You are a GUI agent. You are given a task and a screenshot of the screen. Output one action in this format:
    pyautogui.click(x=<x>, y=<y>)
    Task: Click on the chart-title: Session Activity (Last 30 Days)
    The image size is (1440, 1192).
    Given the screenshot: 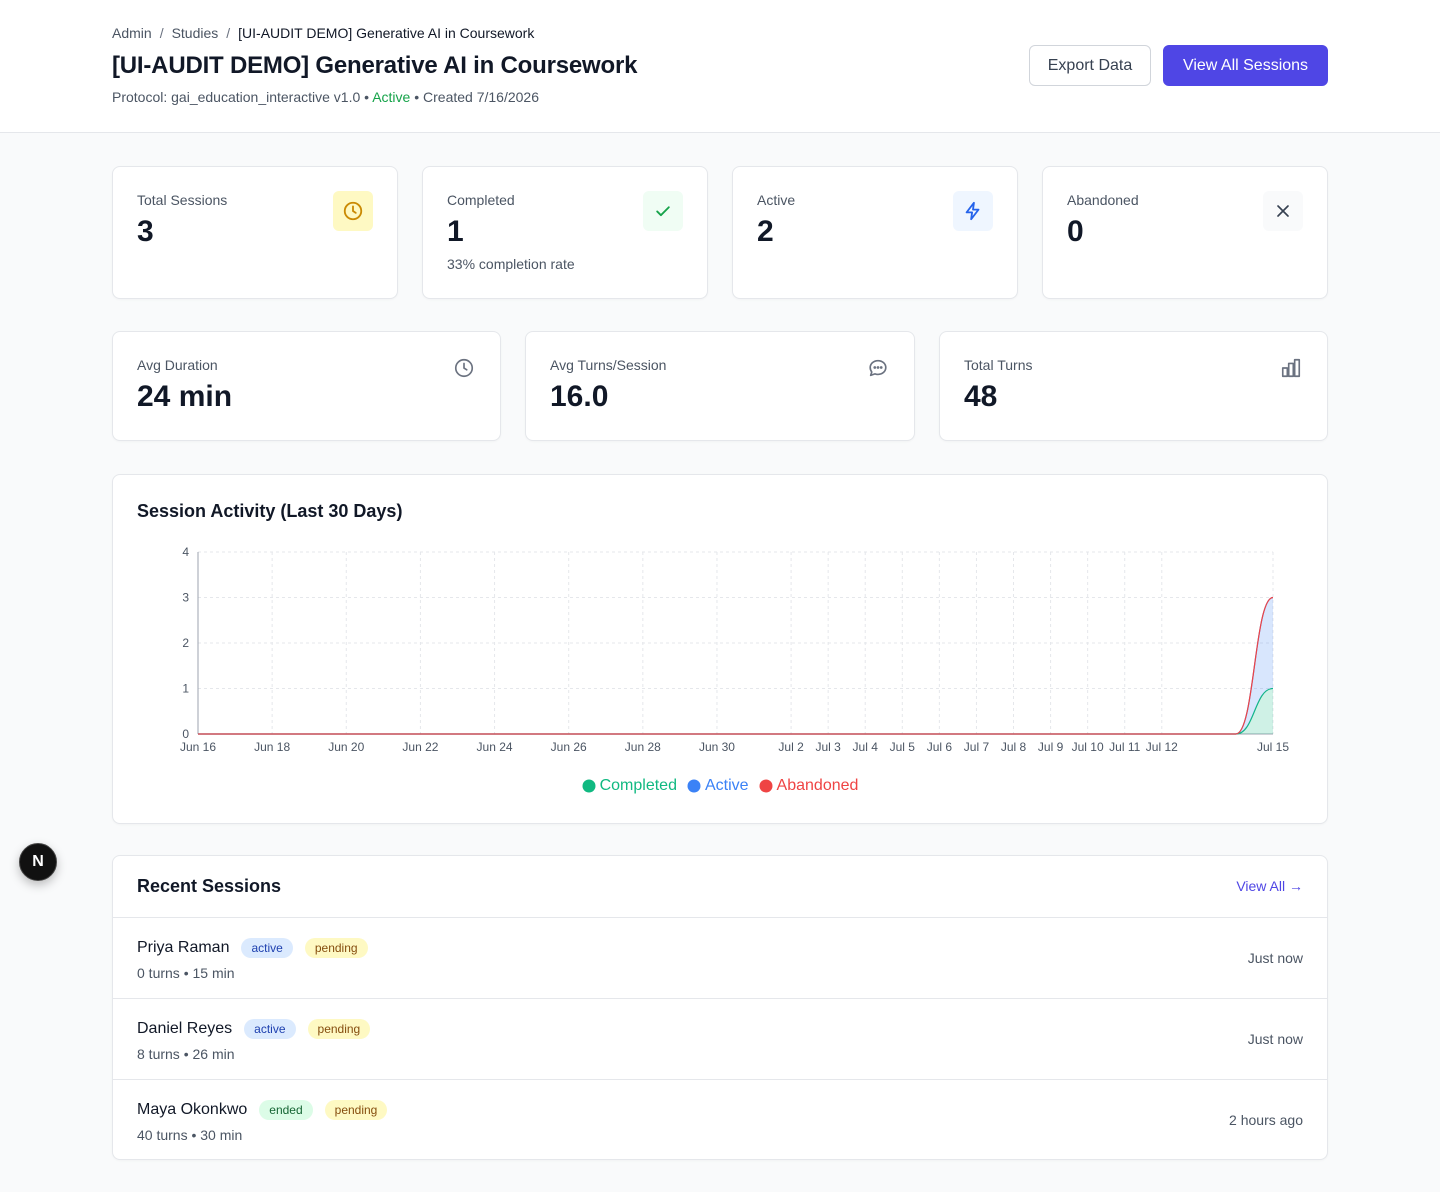 What is the action you would take?
    pyautogui.click(x=270, y=511)
    